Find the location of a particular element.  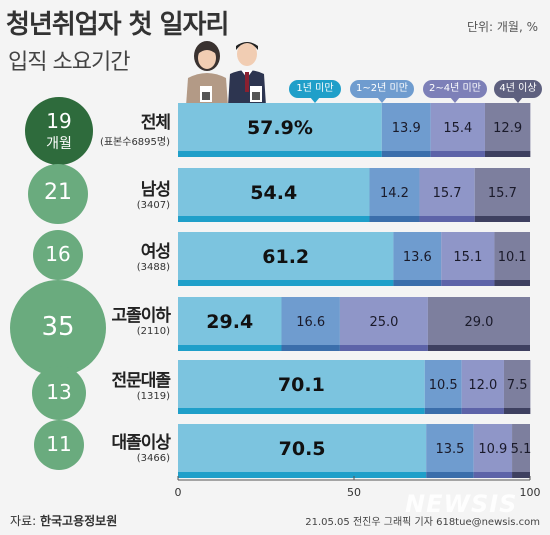

months-value: 19 is located at coordinates (59, 121).